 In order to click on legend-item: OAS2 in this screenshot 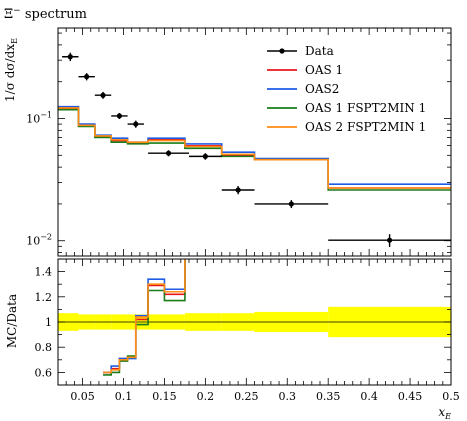, I will do `click(303, 89)`.